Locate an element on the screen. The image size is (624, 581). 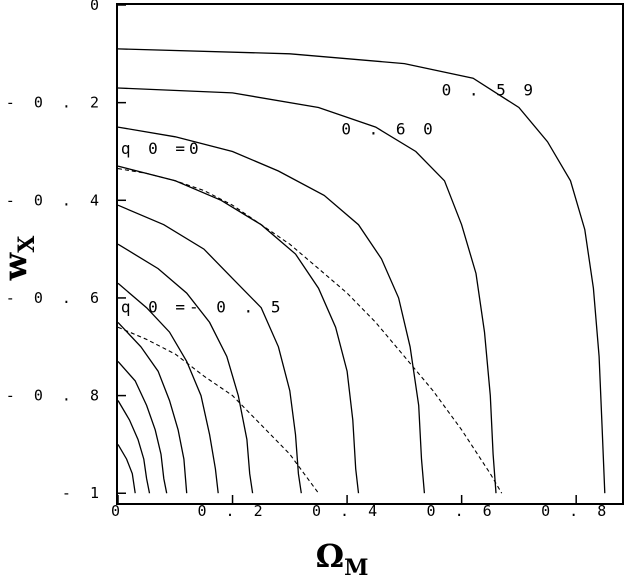
x-tick-label-0: 0 is located at coordinates (118, 511).